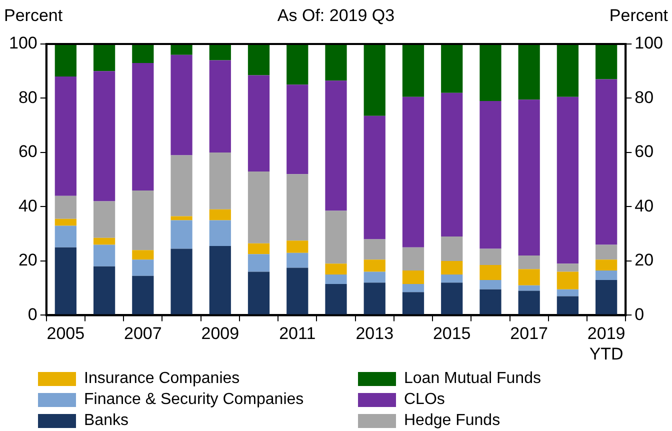  What do you see at coordinates (23, 43) in the screenshot?
I see `y-tick-label: 100` at bounding box center [23, 43].